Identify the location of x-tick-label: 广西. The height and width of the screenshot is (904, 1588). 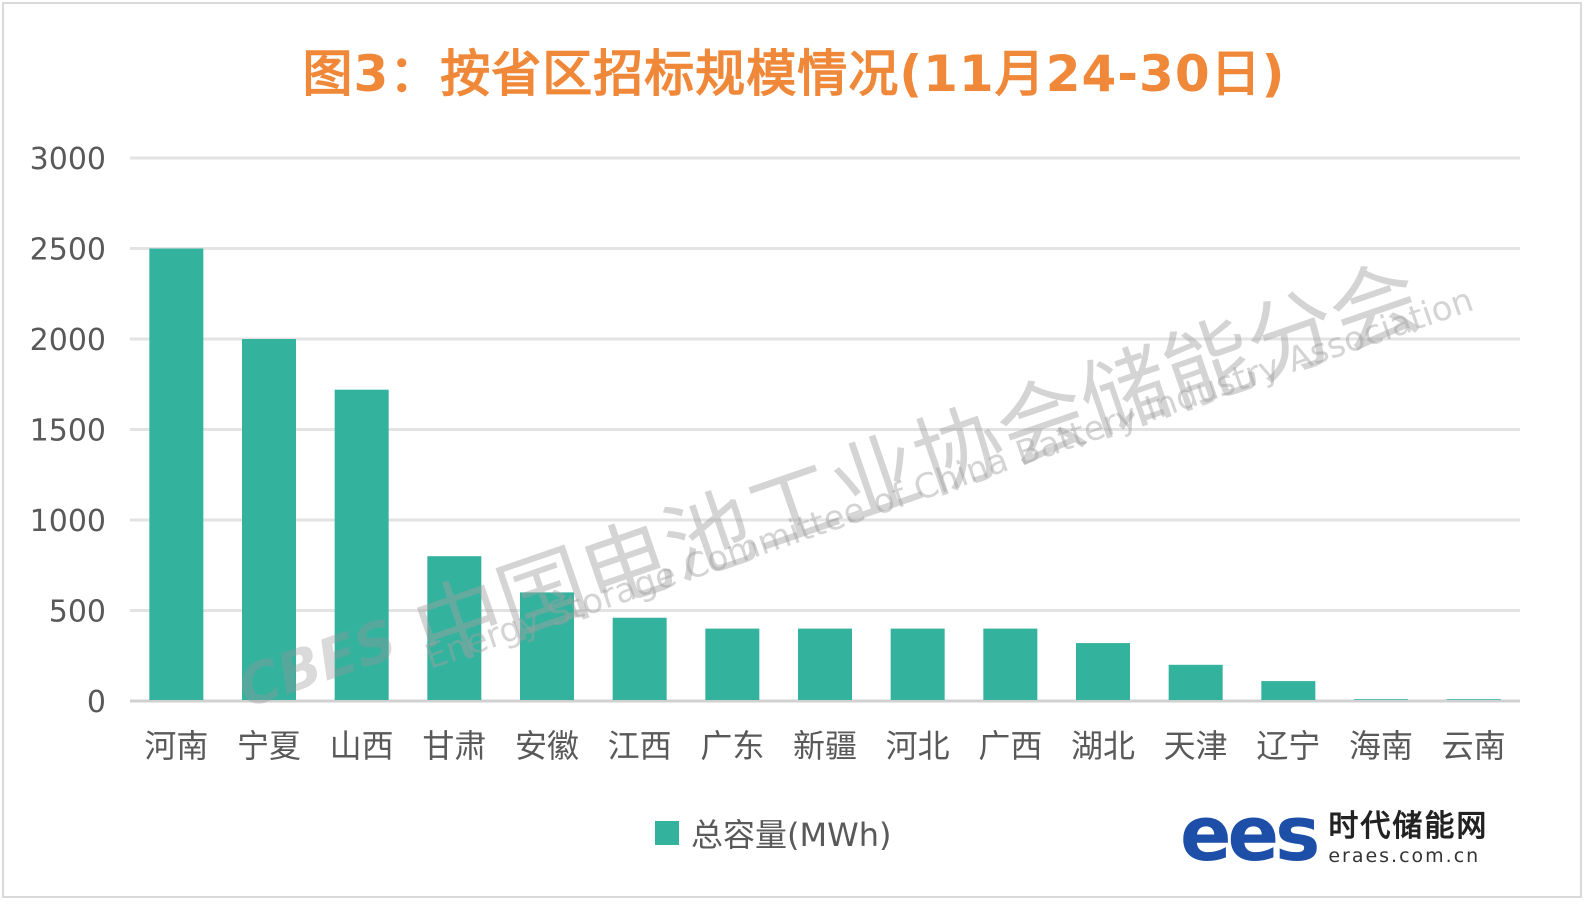
(1010, 746).